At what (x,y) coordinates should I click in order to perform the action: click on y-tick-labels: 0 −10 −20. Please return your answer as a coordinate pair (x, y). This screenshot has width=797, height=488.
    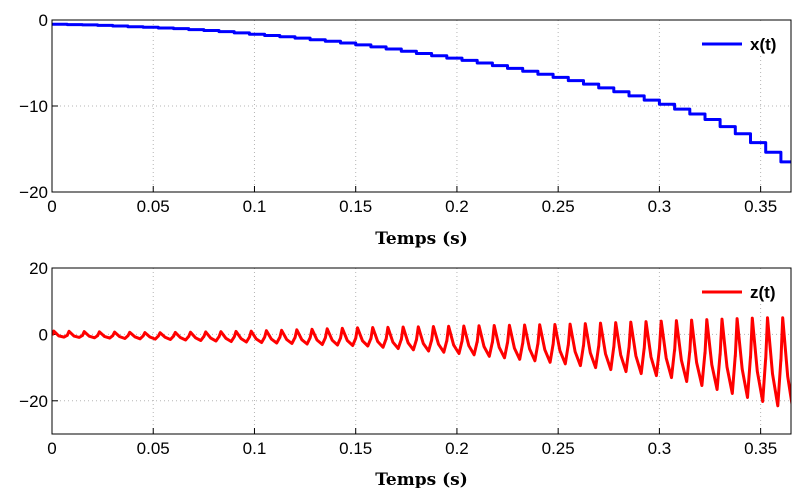
    Looking at the image, I should click on (33, 106).